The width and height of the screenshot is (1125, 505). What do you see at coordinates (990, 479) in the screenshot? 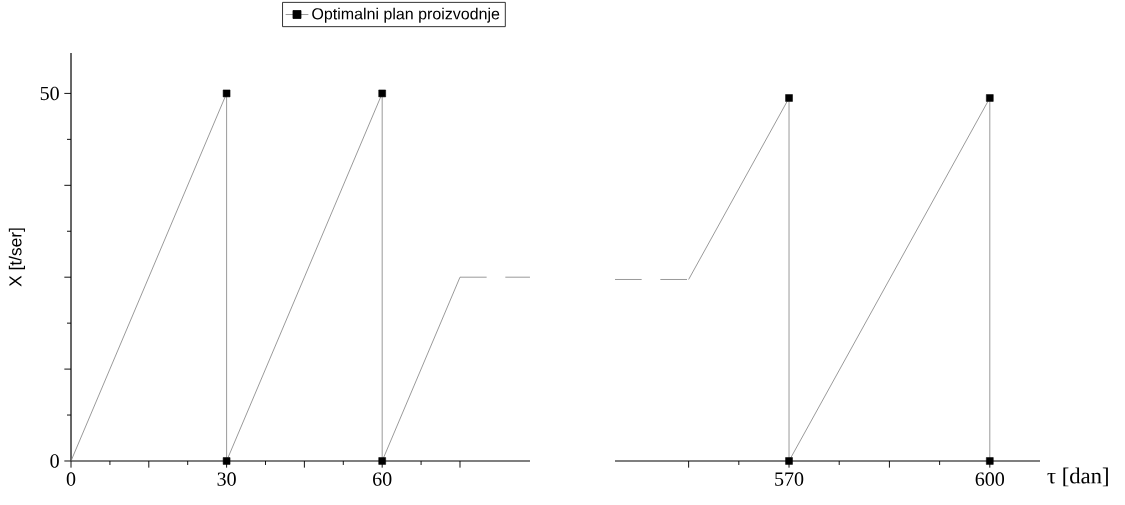
I see `x-tick-label: 600` at bounding box center [990, 479].